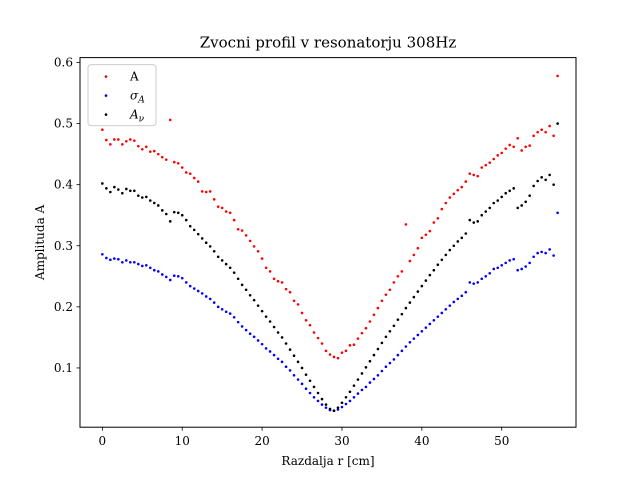 This screenshot has width=640, height=480. I want to click on chart-title: Zvocni profil v resonatorju 308Hz, so click(328, 43).